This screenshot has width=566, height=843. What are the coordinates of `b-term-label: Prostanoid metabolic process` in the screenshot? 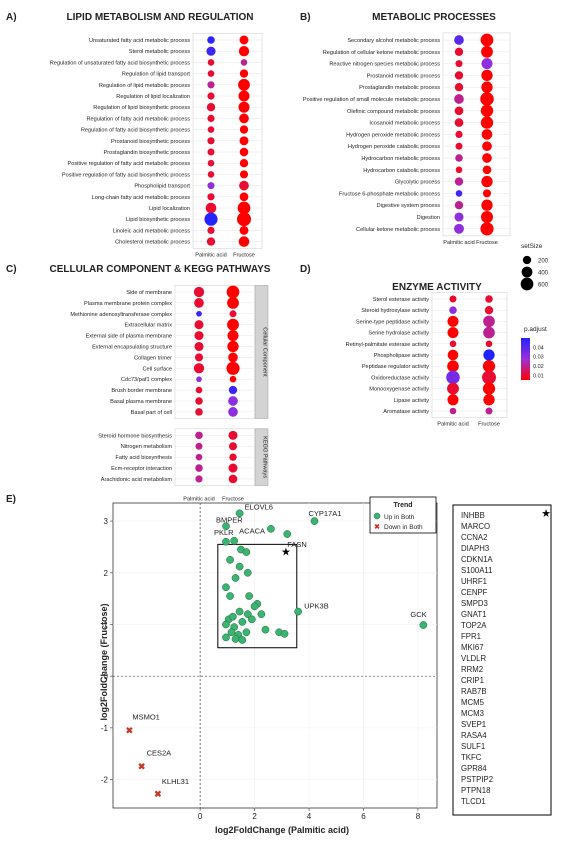 It's located at (404, 76).